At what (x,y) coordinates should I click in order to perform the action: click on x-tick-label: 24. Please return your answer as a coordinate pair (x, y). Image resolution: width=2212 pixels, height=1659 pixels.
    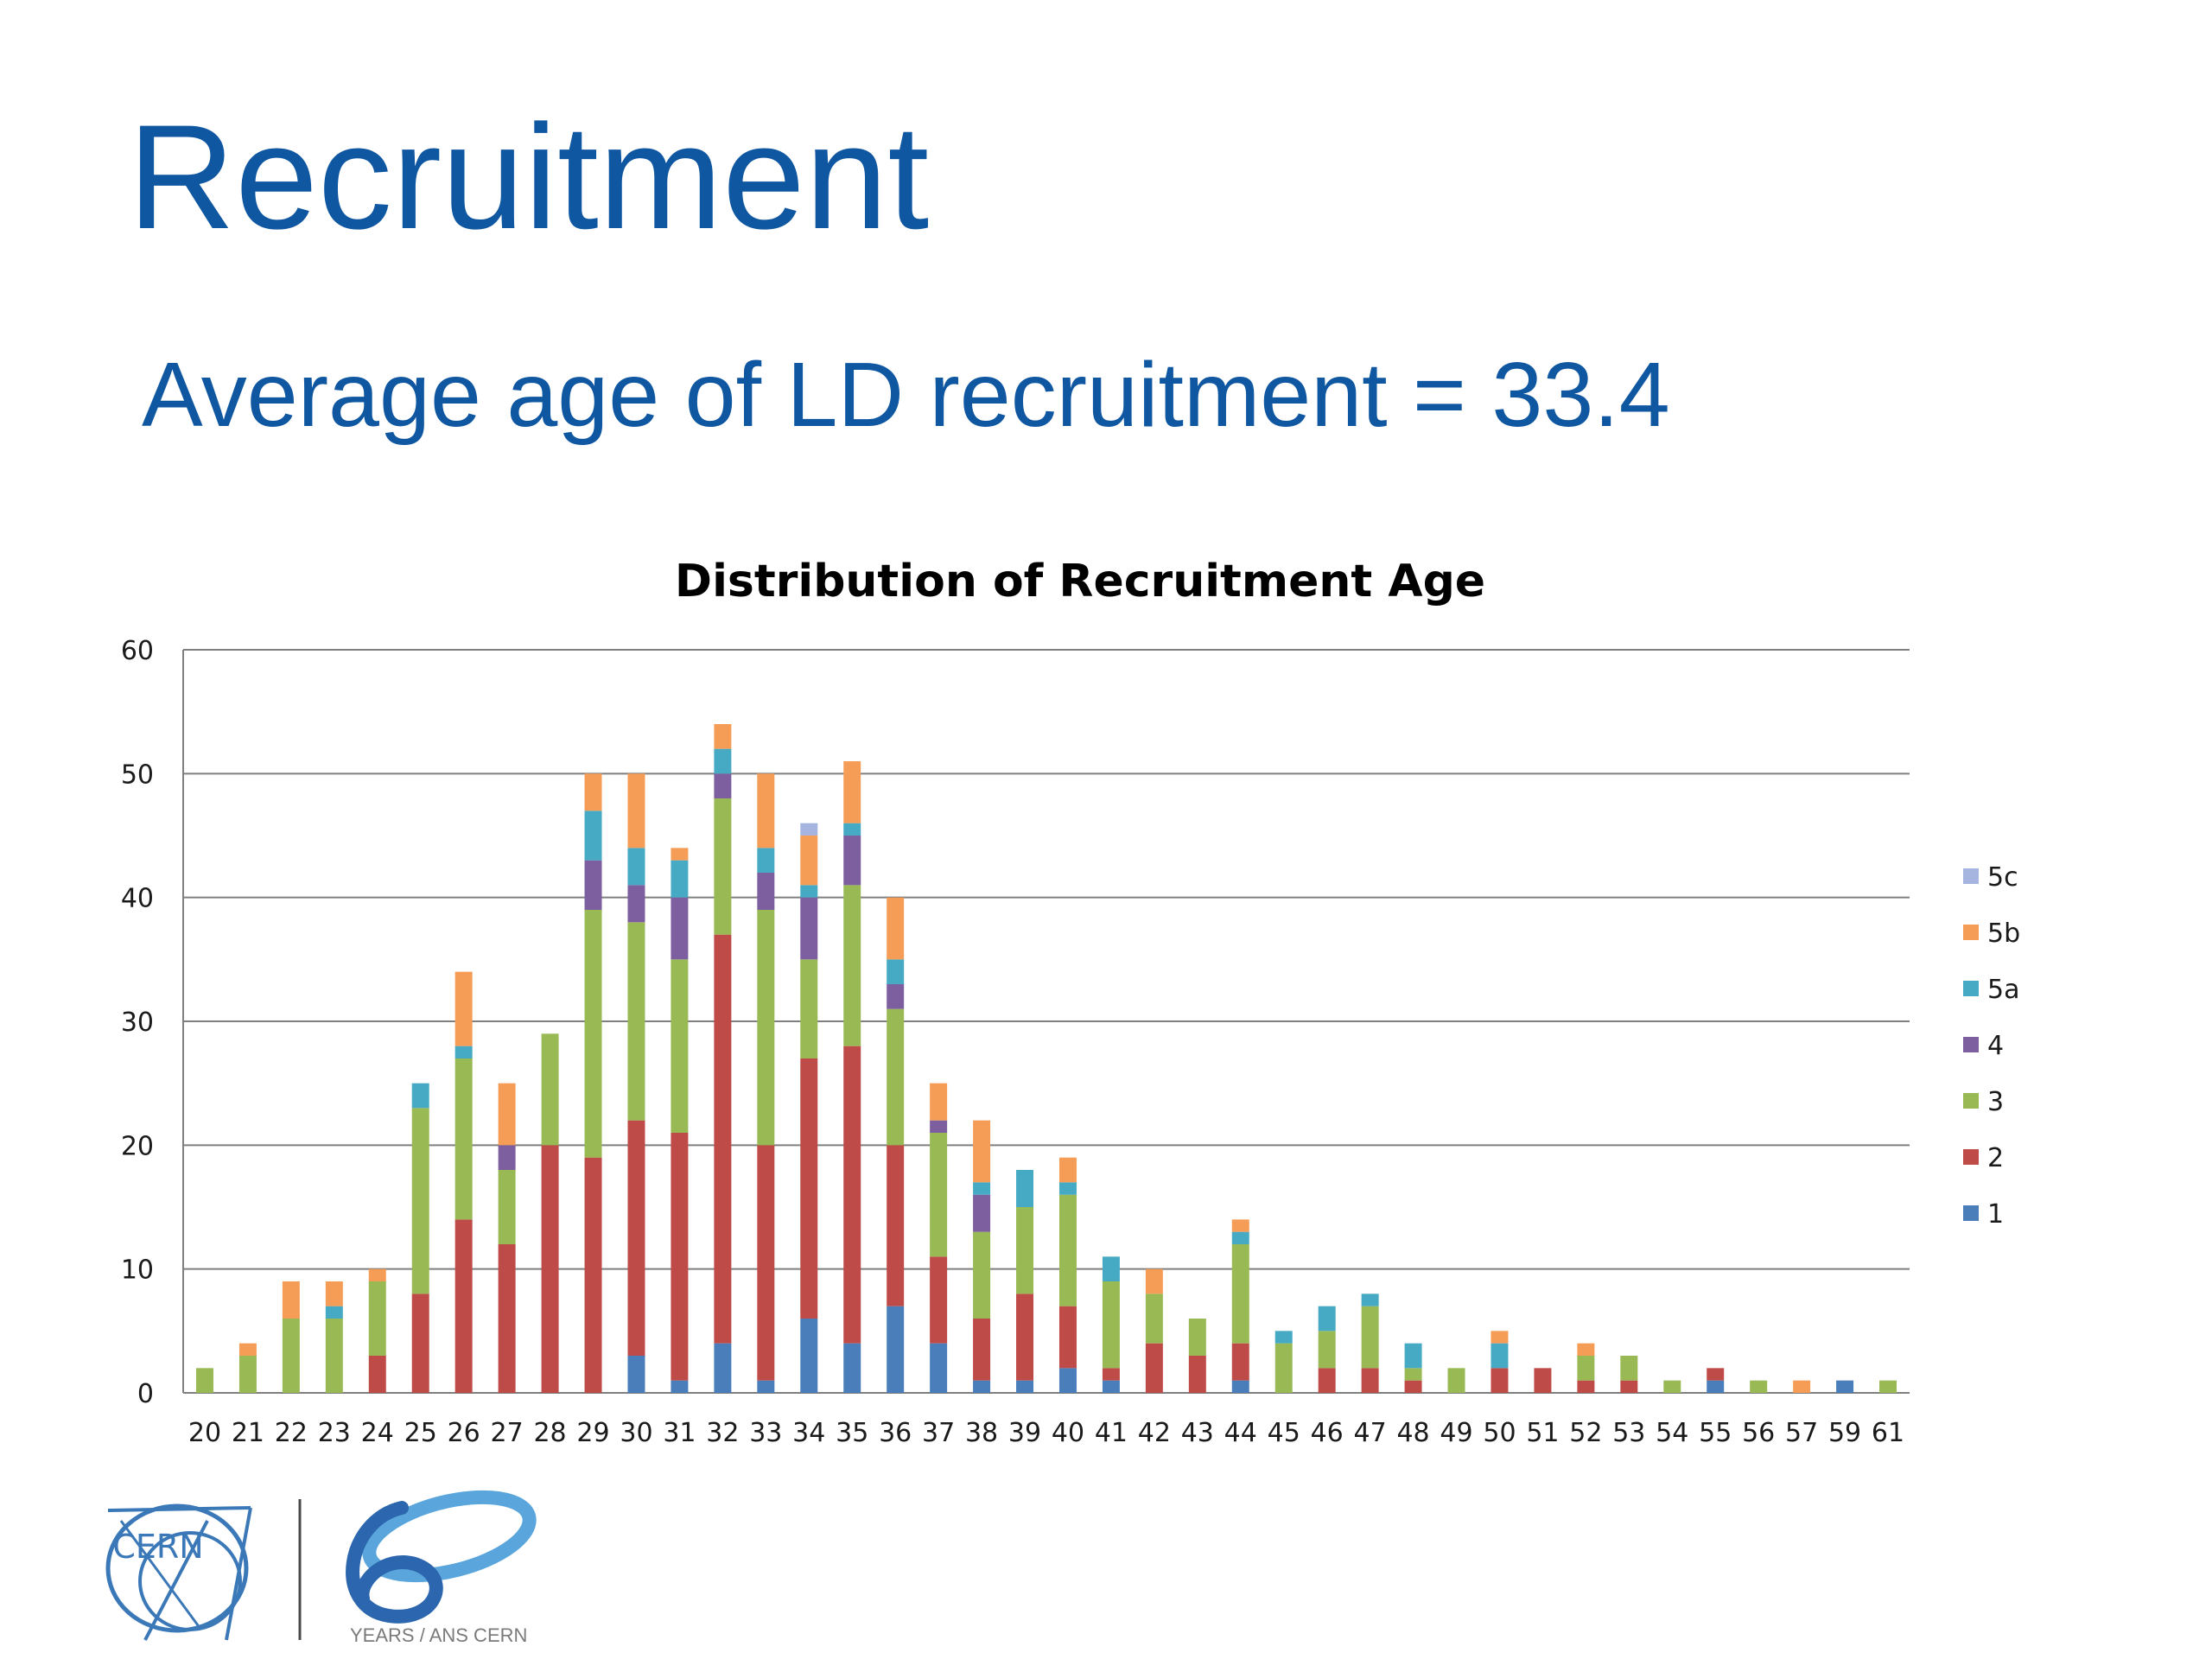
    Looking at the image, I should click on (377, 1433).